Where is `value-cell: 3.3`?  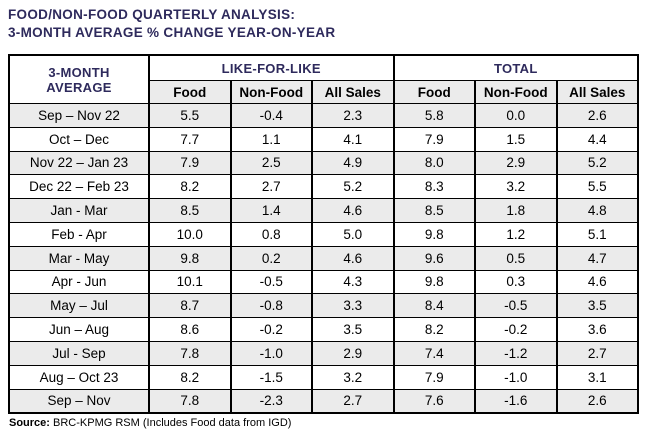
value-cell: 3.3 is located at coordinates (353, 306).